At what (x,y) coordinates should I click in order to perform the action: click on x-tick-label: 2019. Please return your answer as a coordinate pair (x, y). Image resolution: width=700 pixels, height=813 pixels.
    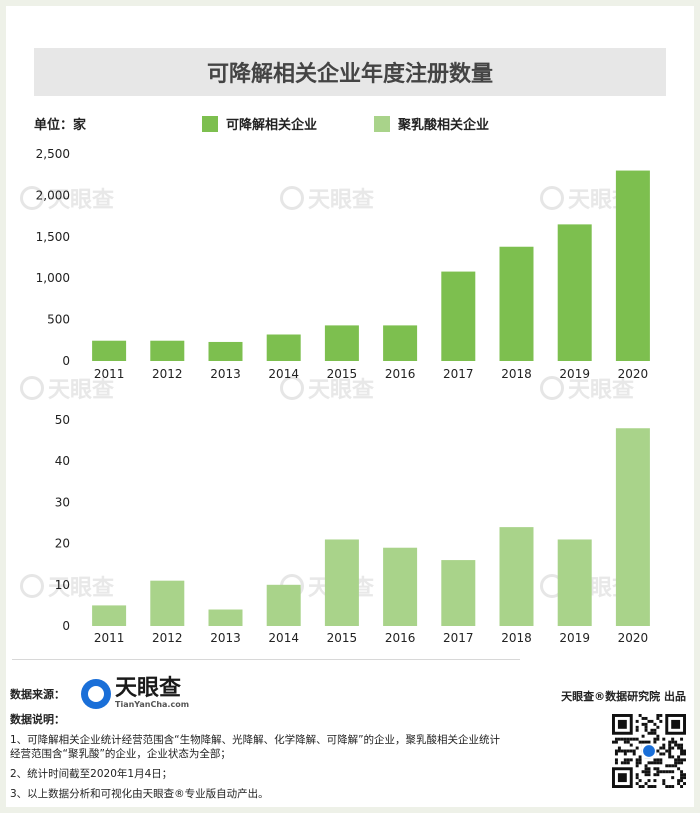
    Looking at the image, I should click on (574, 374).